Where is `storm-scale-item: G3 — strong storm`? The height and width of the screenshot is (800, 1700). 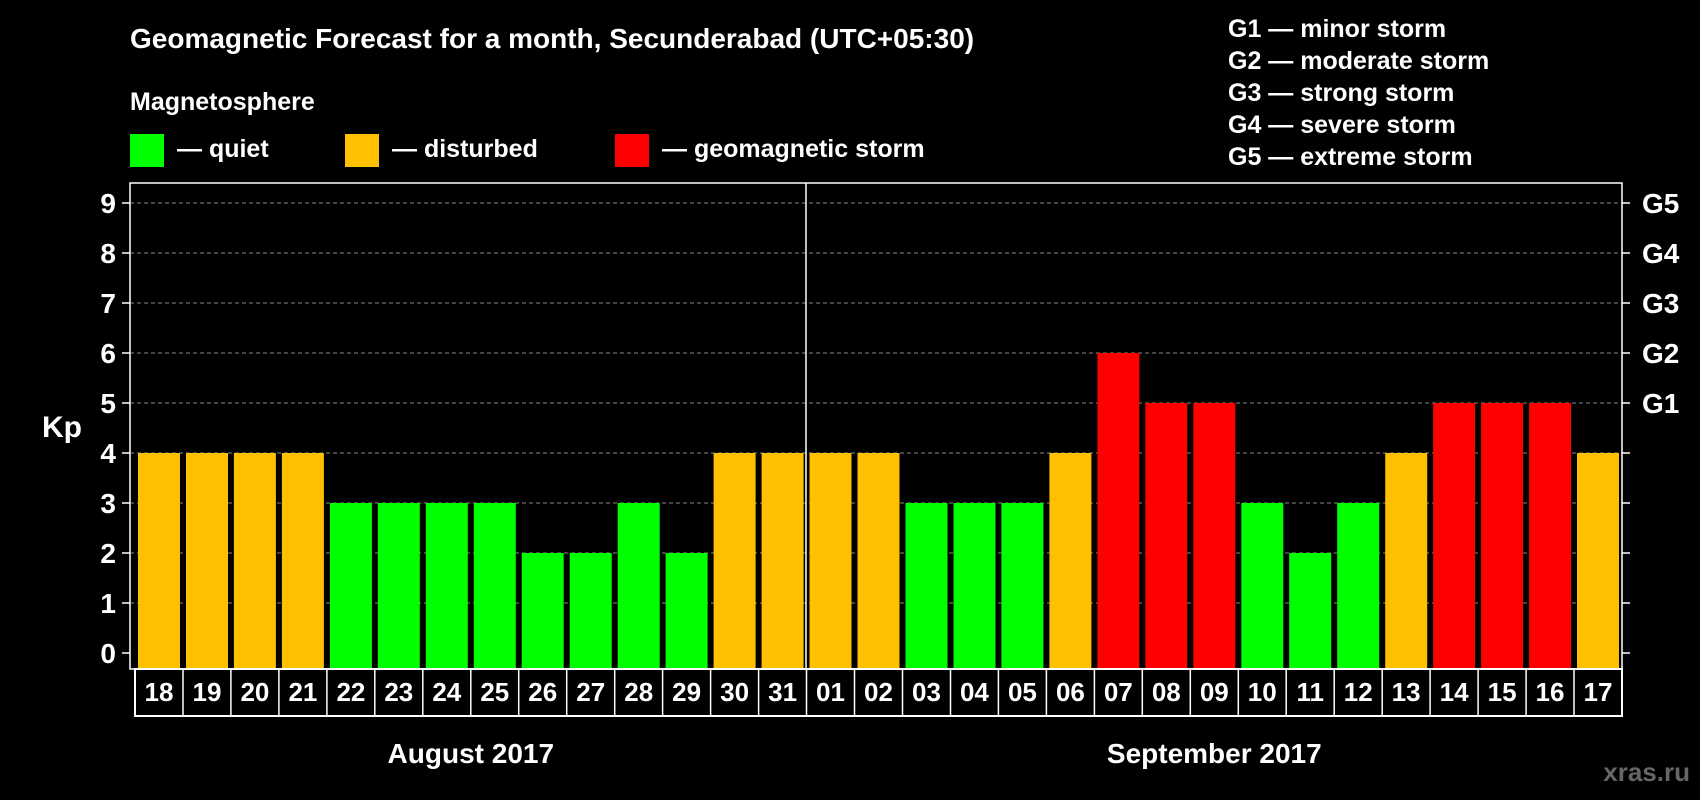
storm-scale-item: G3 — strong storm is located at coordinates (1341, 93).